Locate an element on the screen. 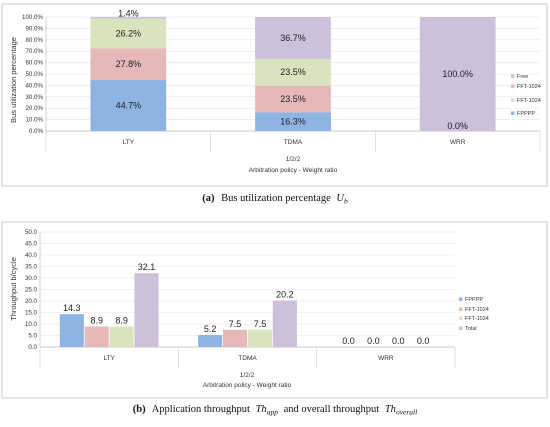 The height and width of the screenshot is (427, 550). caption-b-math-sub: app is located at coordinates (273, 412).